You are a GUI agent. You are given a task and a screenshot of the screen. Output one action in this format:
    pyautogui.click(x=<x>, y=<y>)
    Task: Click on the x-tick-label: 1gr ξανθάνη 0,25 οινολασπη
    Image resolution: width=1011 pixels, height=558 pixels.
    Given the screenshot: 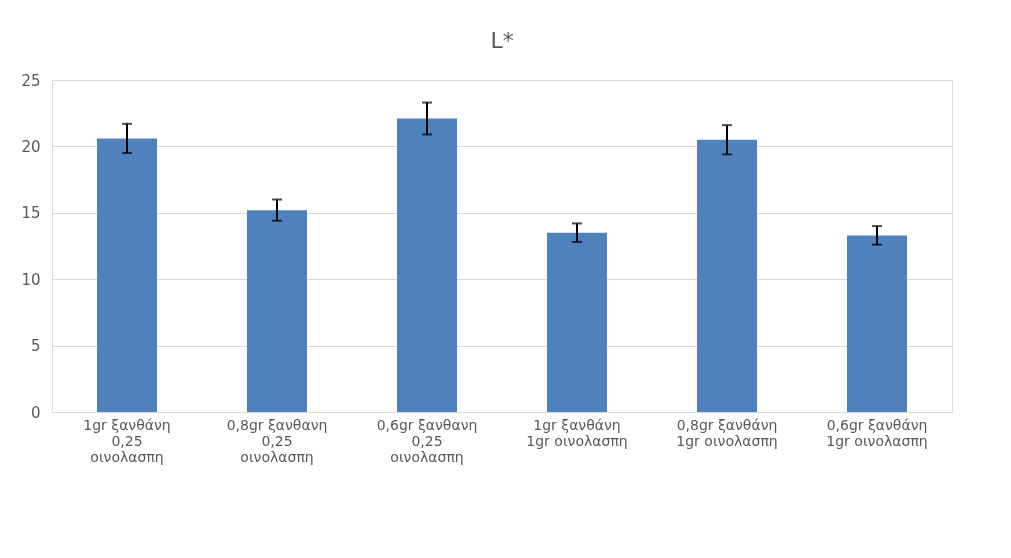 What is the action you would take?
    pyautogui.click(x=127, y=440)
    